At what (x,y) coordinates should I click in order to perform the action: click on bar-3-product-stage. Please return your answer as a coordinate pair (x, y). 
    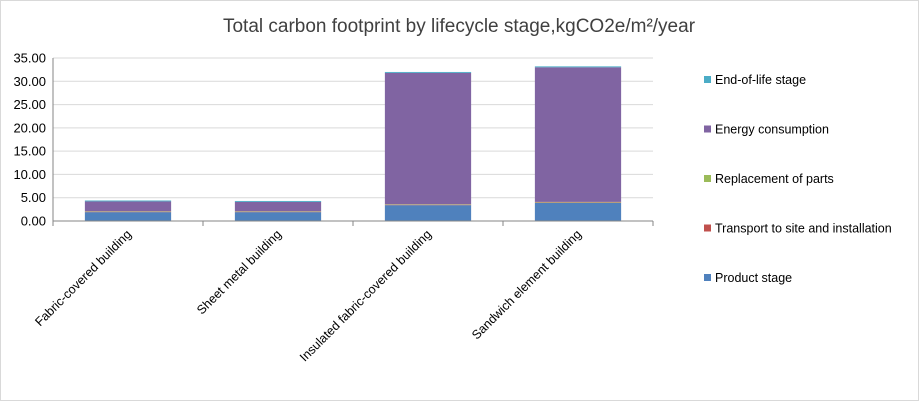
    Looking at the image, I should click on (578, 211).